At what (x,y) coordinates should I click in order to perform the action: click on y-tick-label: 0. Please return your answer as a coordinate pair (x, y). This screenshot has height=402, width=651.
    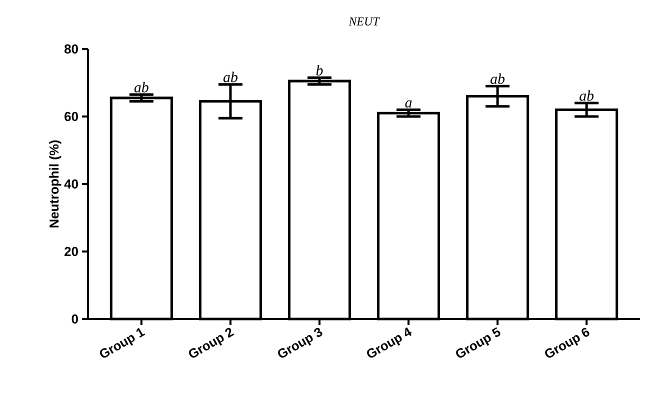
    Looking at the image, I should click on (75, 319).